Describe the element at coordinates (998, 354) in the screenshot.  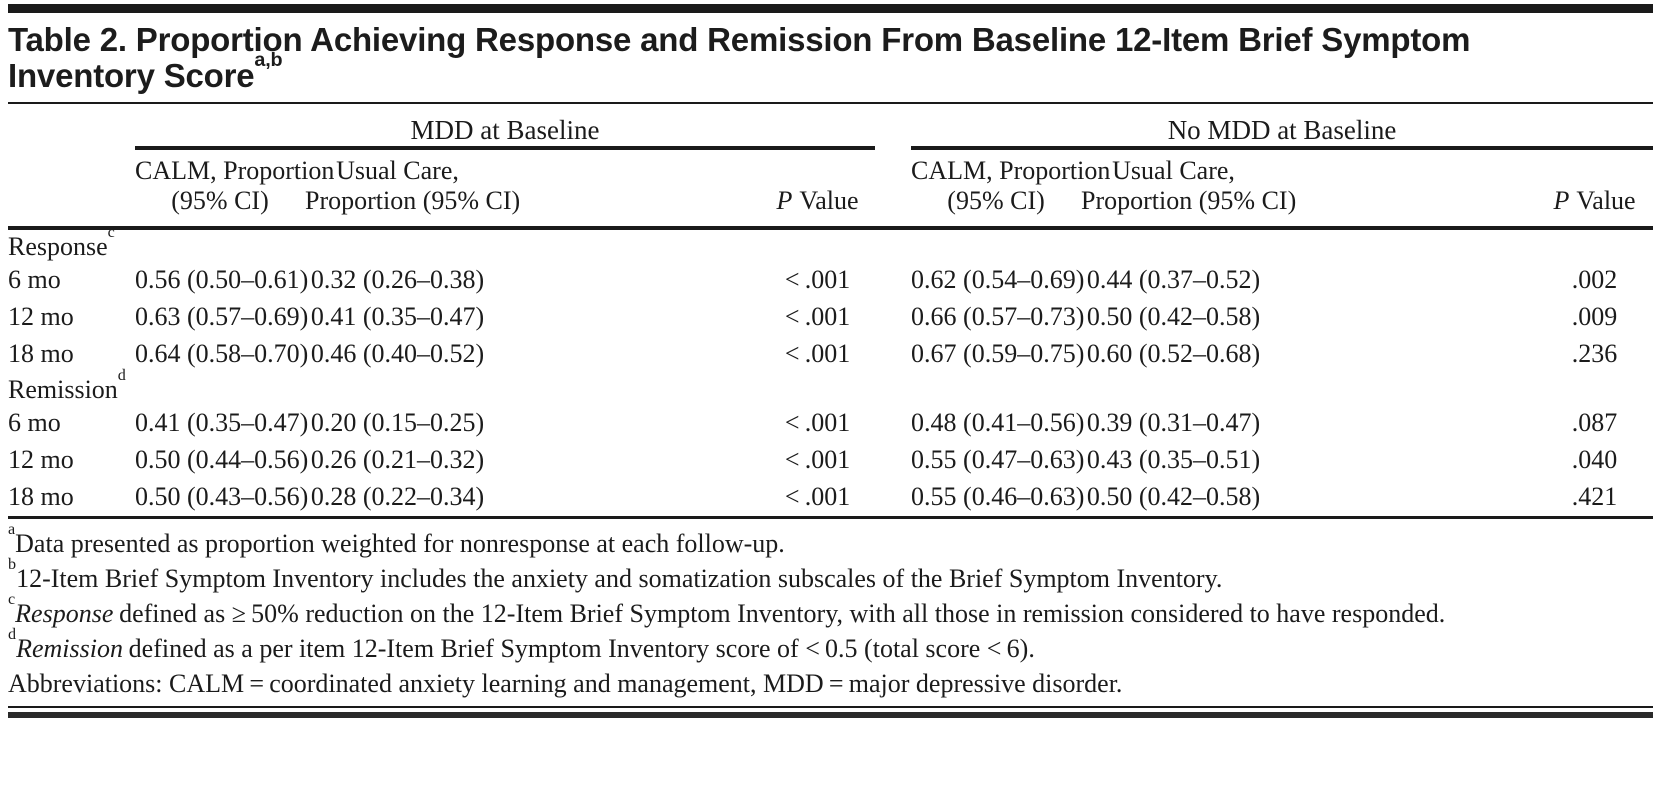
I see `cell-calm-no-mdd: 0.67 (0.59–0.75)` at that location.